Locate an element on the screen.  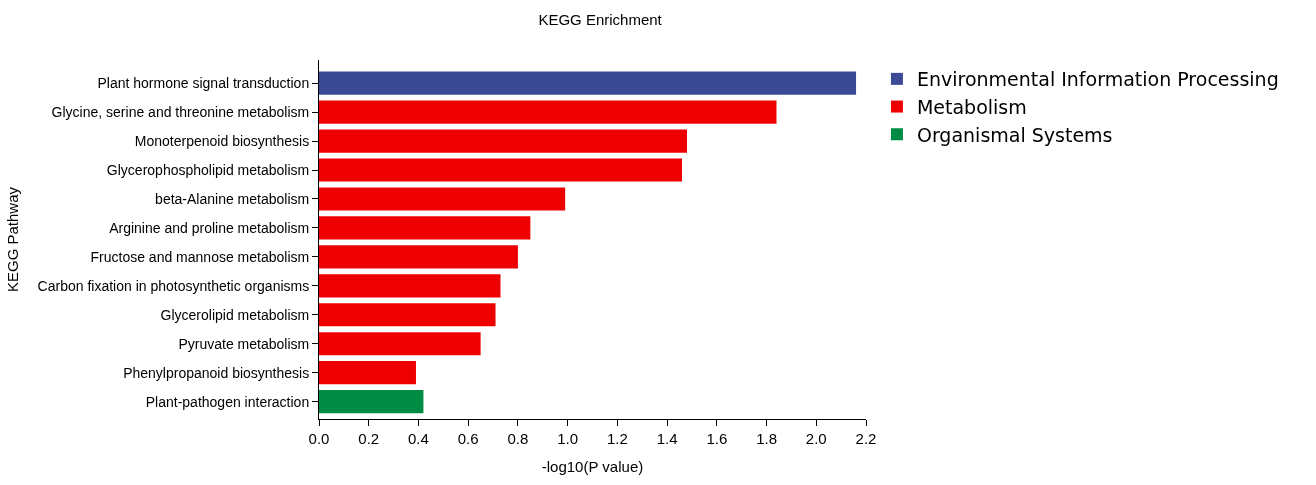
y-tick-label: Plant hormone signal transduction is located at coordinates (203, 83).